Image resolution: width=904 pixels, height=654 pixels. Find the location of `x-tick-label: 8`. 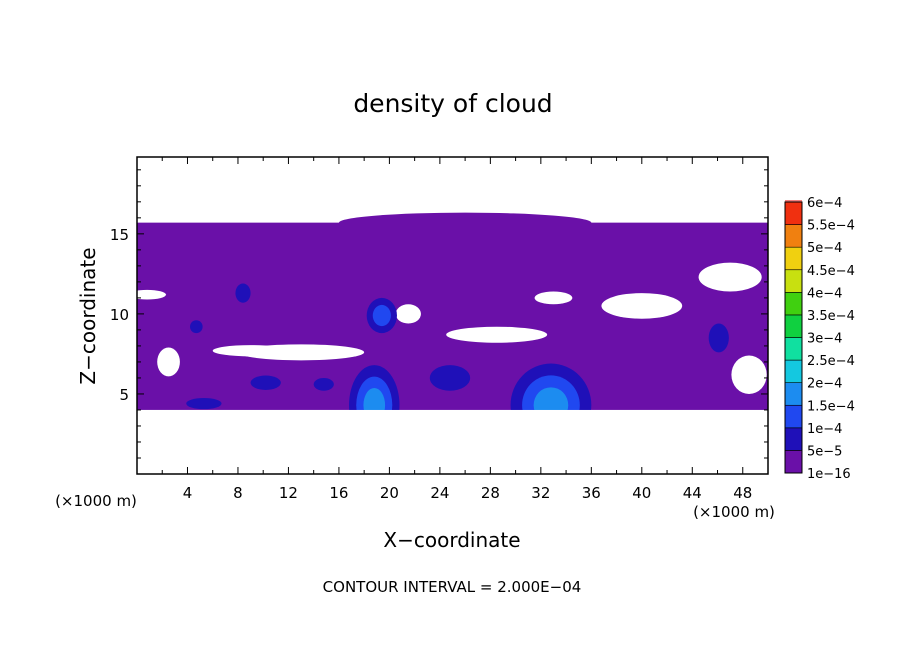

x-tick-label: 8 is located at coordinates (238, 493).